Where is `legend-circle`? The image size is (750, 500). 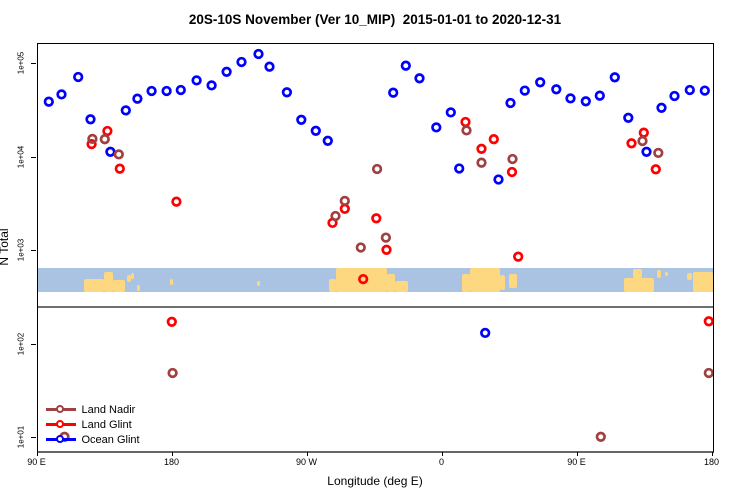
legend-circle is located at coordinates (59, 439).